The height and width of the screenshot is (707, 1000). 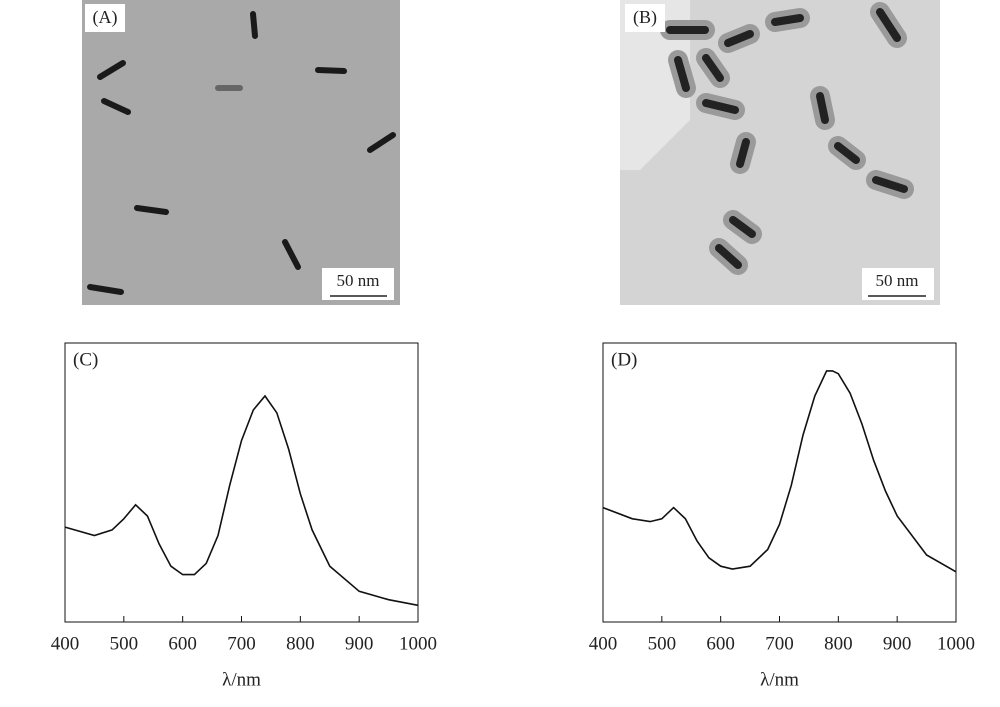 I want to click on panel-label: (C), so click(x=85, y=359).